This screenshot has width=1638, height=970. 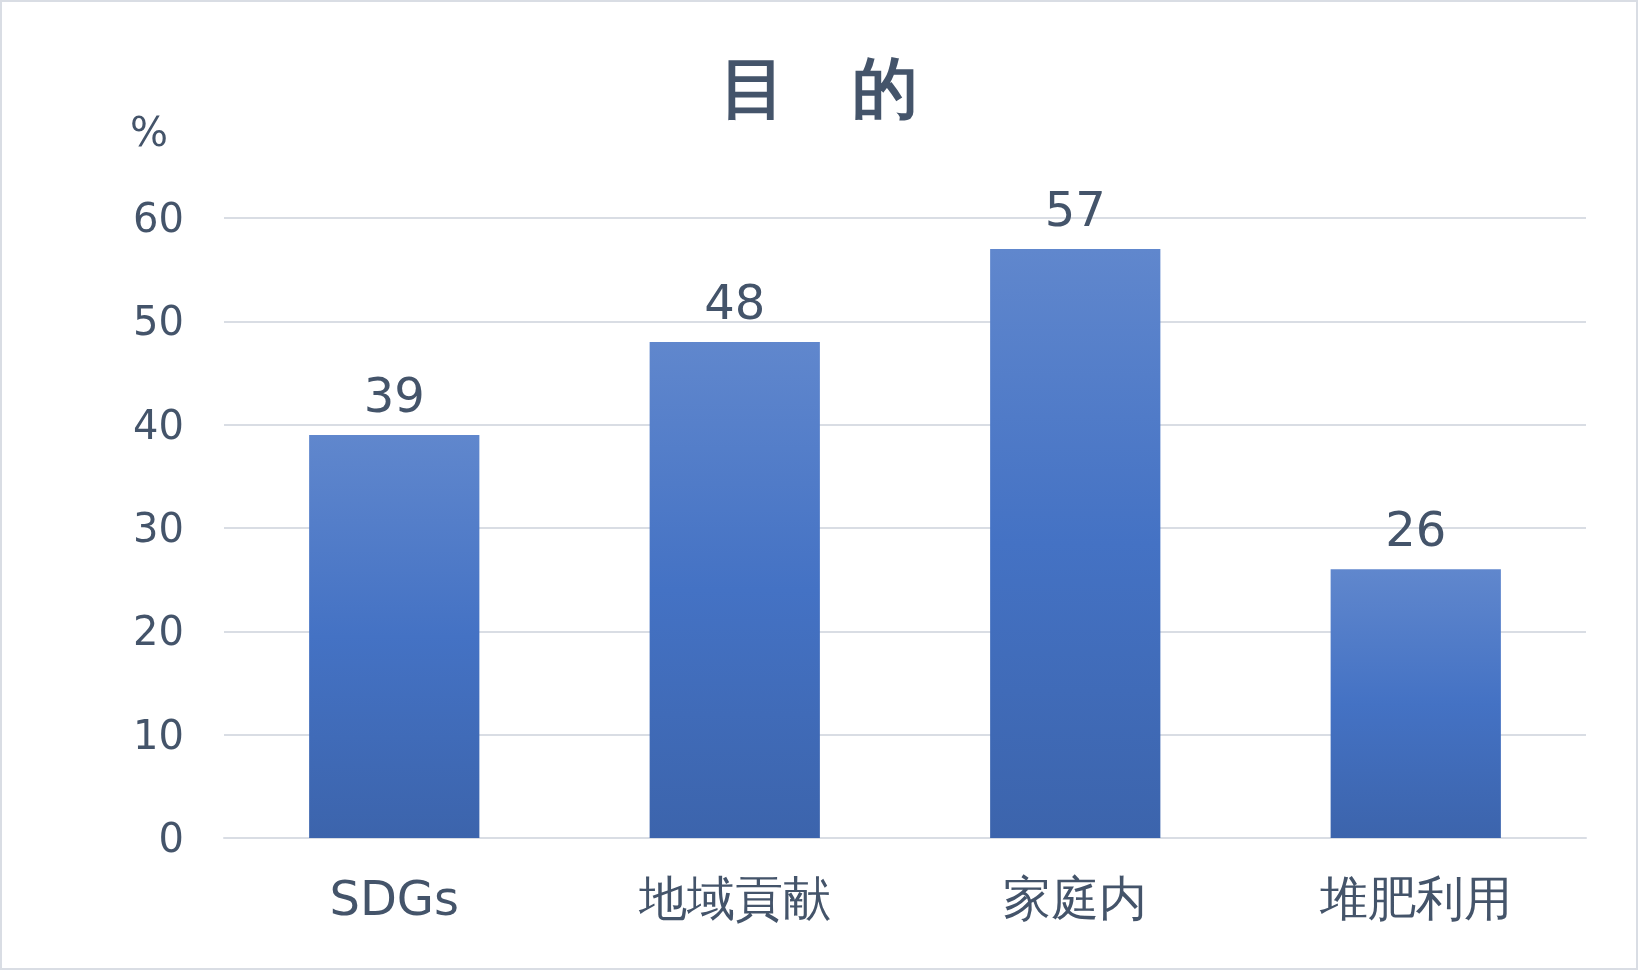 I want to click on x-tick-label: SDGs, so click(x=394, y=898).